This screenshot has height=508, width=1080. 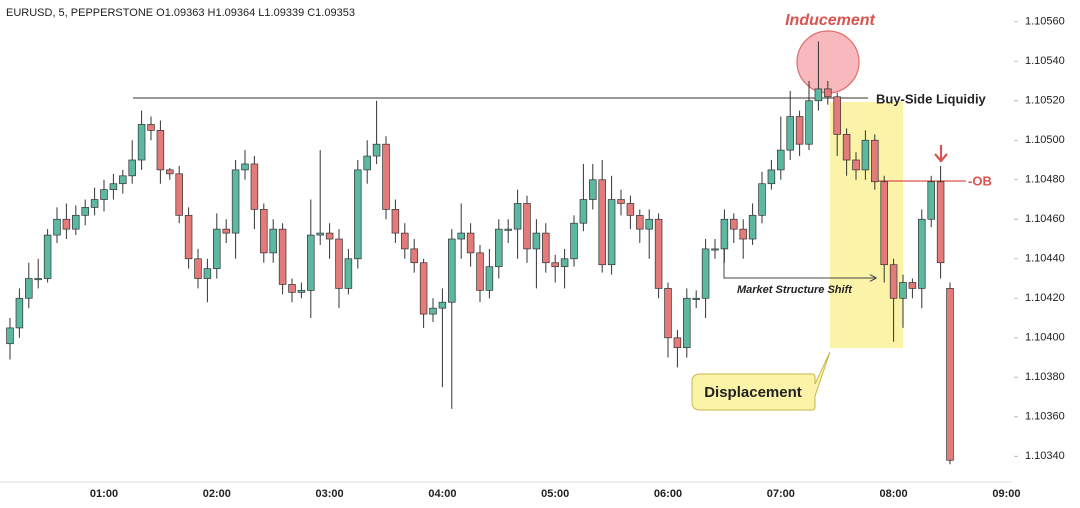 I want to click on x-tick-label: 09:00, so click(x=1006, y=494).